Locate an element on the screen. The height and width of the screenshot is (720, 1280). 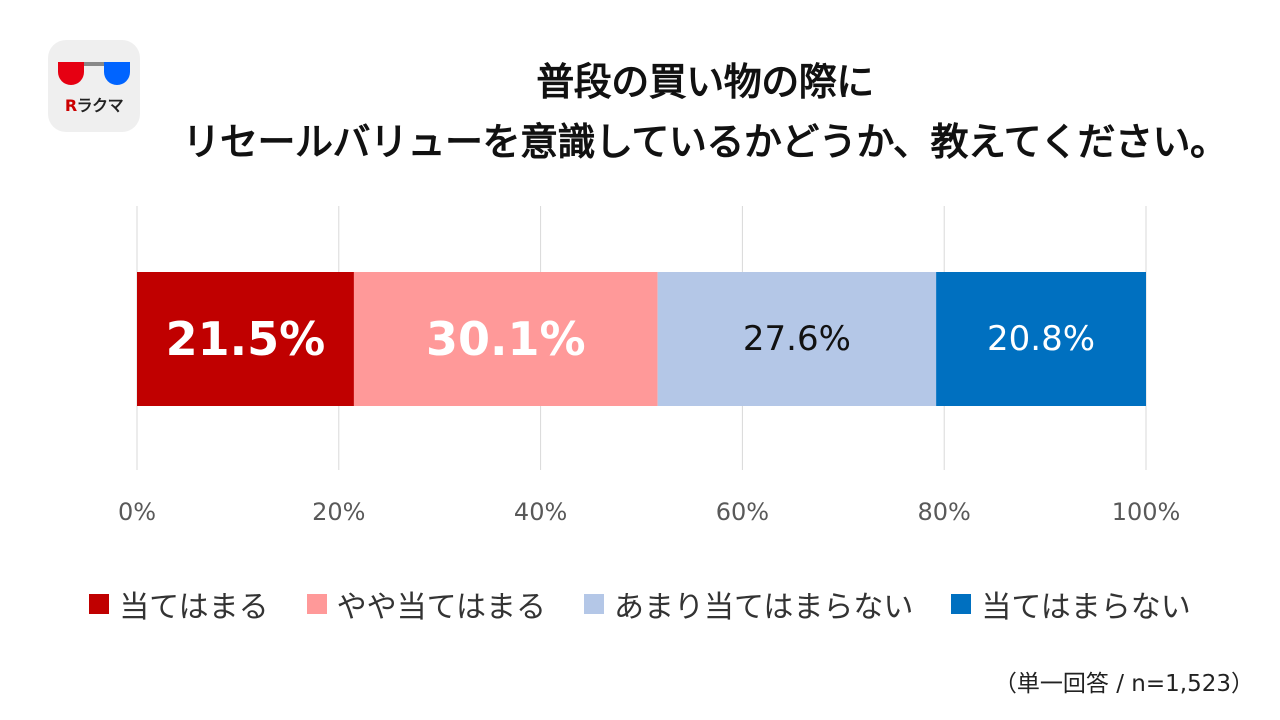
data-label-4: 20.8% is located at coordinates (1041, 339).